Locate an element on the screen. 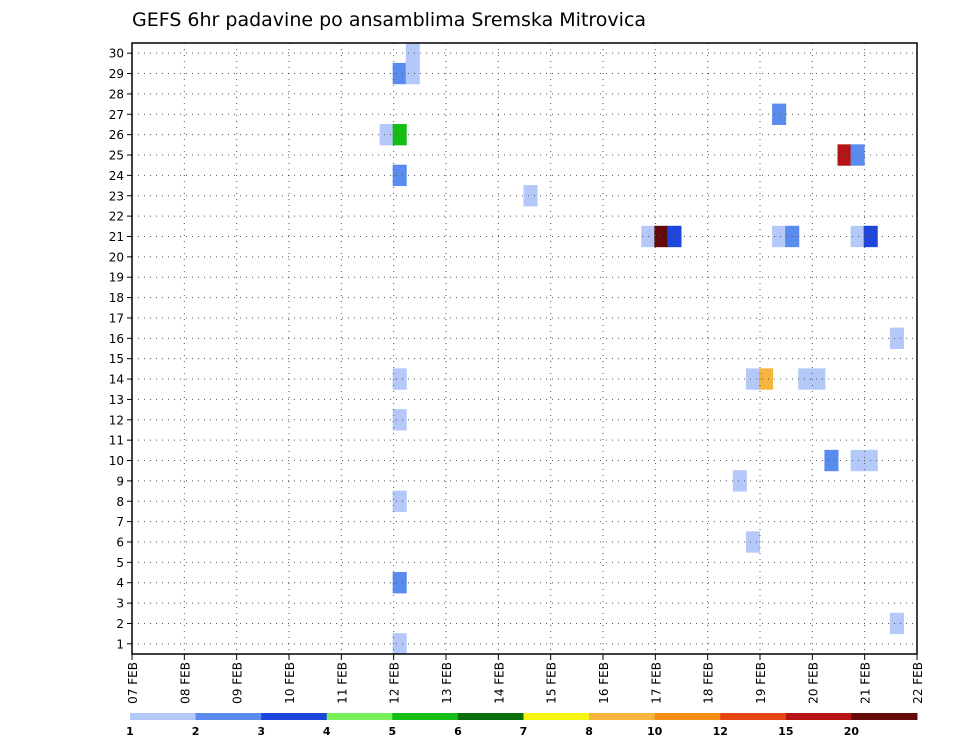  y-tick-label-17: 17 is located at coordinates (116, 318).